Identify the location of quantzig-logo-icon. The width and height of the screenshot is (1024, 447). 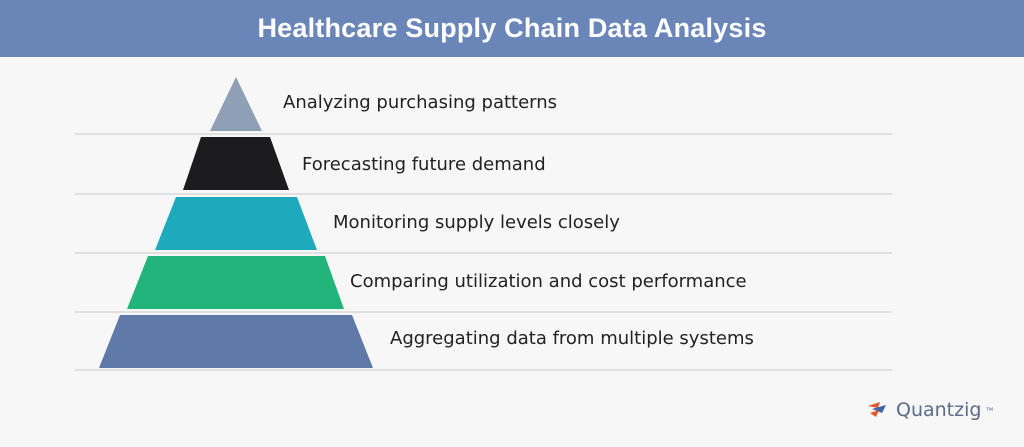
(877, 409).